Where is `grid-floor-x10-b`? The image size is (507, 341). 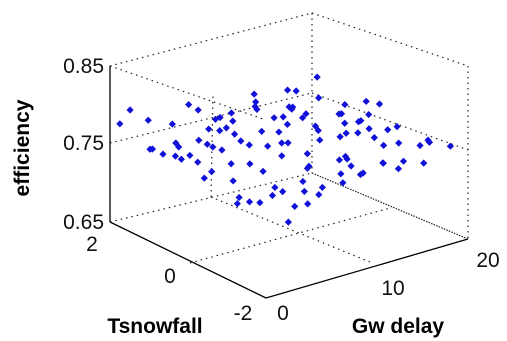
grid-floor-x10-b is located at coordinates (212, 146).